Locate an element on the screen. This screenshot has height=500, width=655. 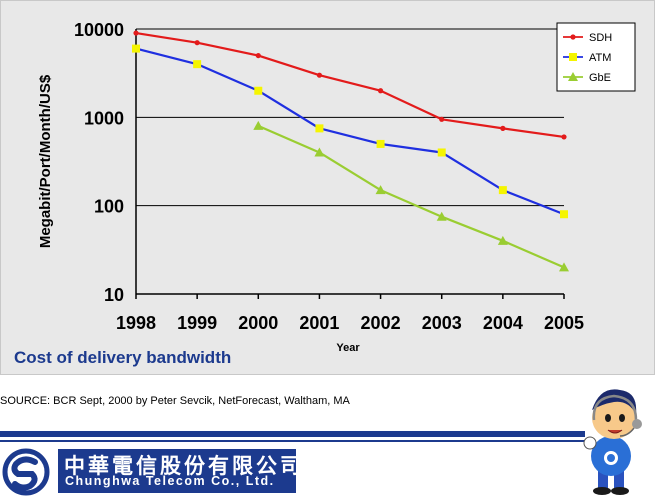
series-line-sdh is located at coordinates (350, 85).